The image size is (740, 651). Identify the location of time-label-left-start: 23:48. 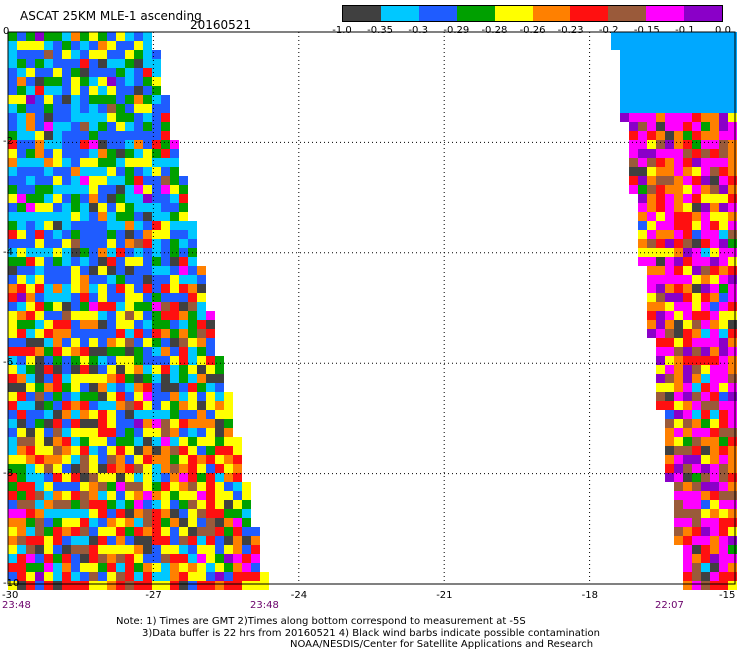
(16, 605).